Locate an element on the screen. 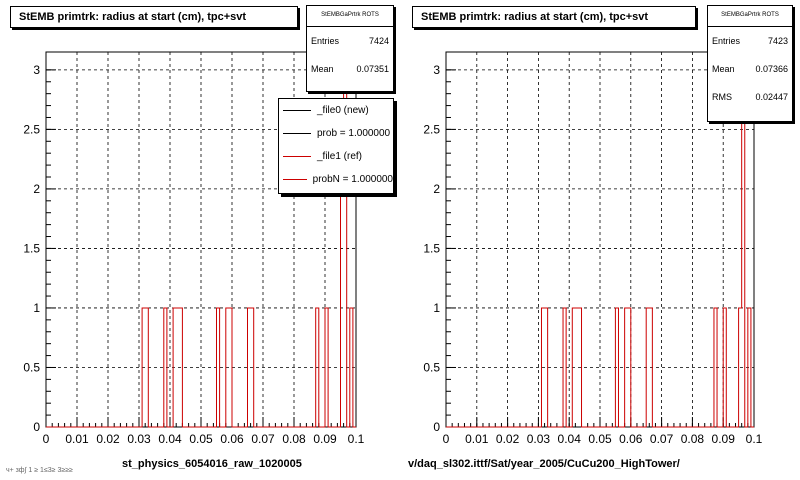 The image size is (800, 480). legend-label: probN = 1.000000 is located at coordinates (352, 179).